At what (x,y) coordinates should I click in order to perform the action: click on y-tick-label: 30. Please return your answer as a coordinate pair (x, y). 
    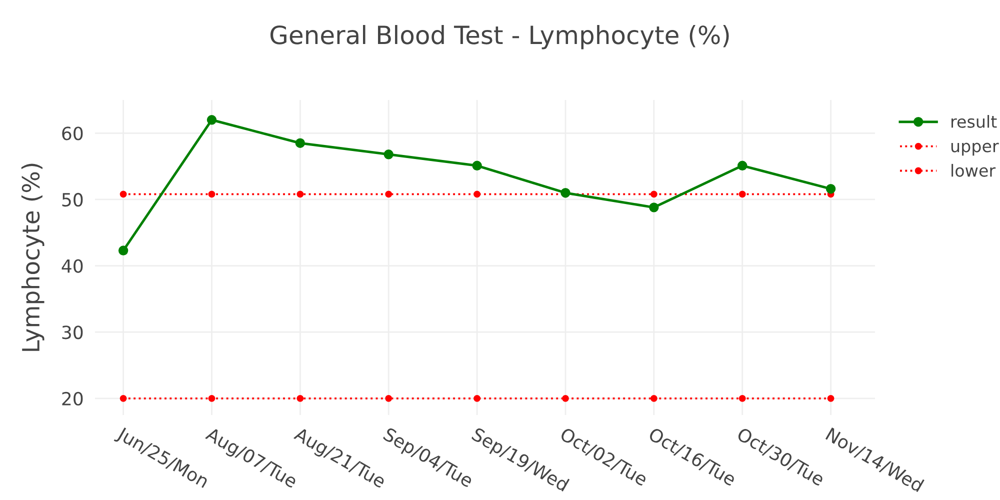
    Looking at the image, I should click on (72, 333).